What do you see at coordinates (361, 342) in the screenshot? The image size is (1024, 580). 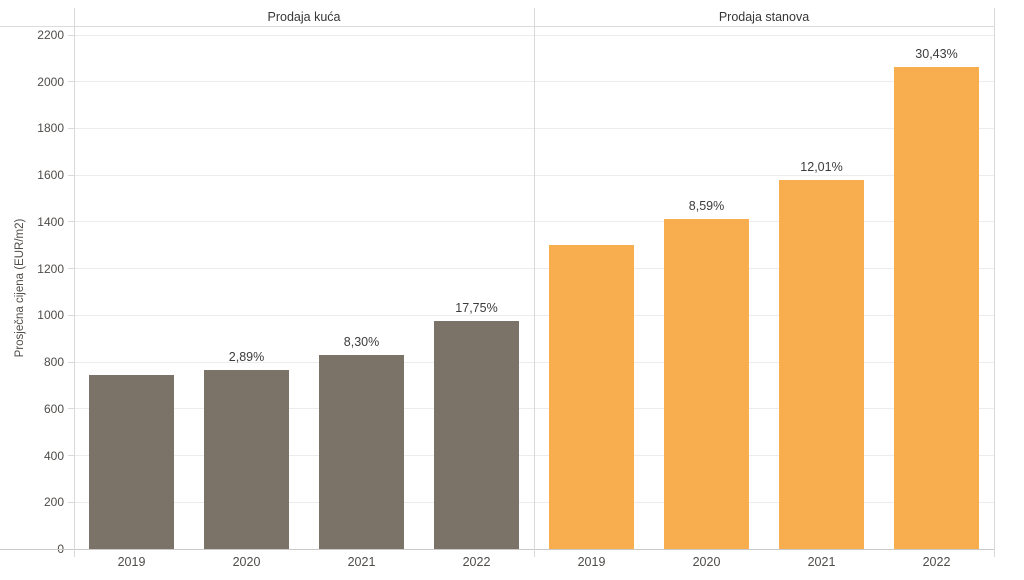 I see `bar-value-label: 8,30%` at bounding box center [361, 342].